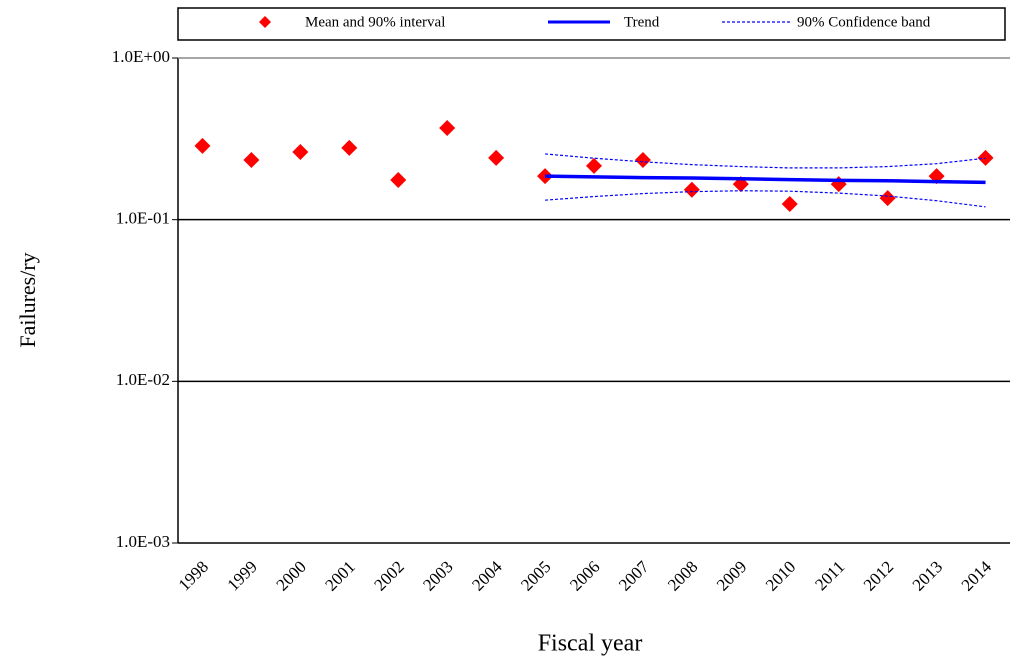 The image size is (1010, 665). Describe the element at coordinates (977, 576) in the screenshot. I see `x-tick-label: 2014` at that location.